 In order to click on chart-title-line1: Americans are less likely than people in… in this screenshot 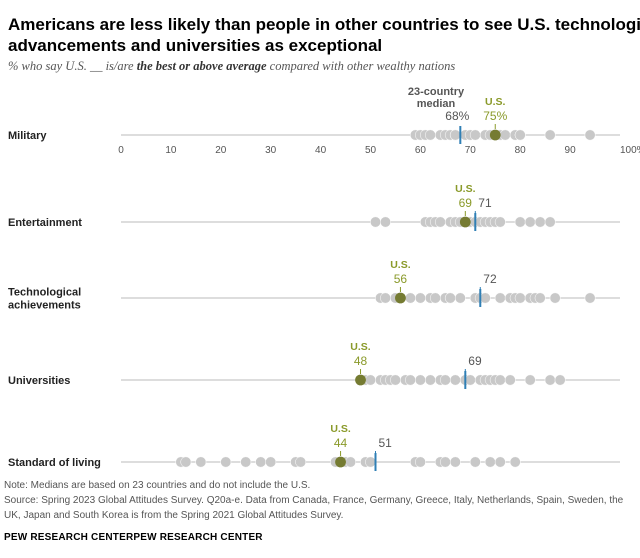, I will do `click(324, 24)`.